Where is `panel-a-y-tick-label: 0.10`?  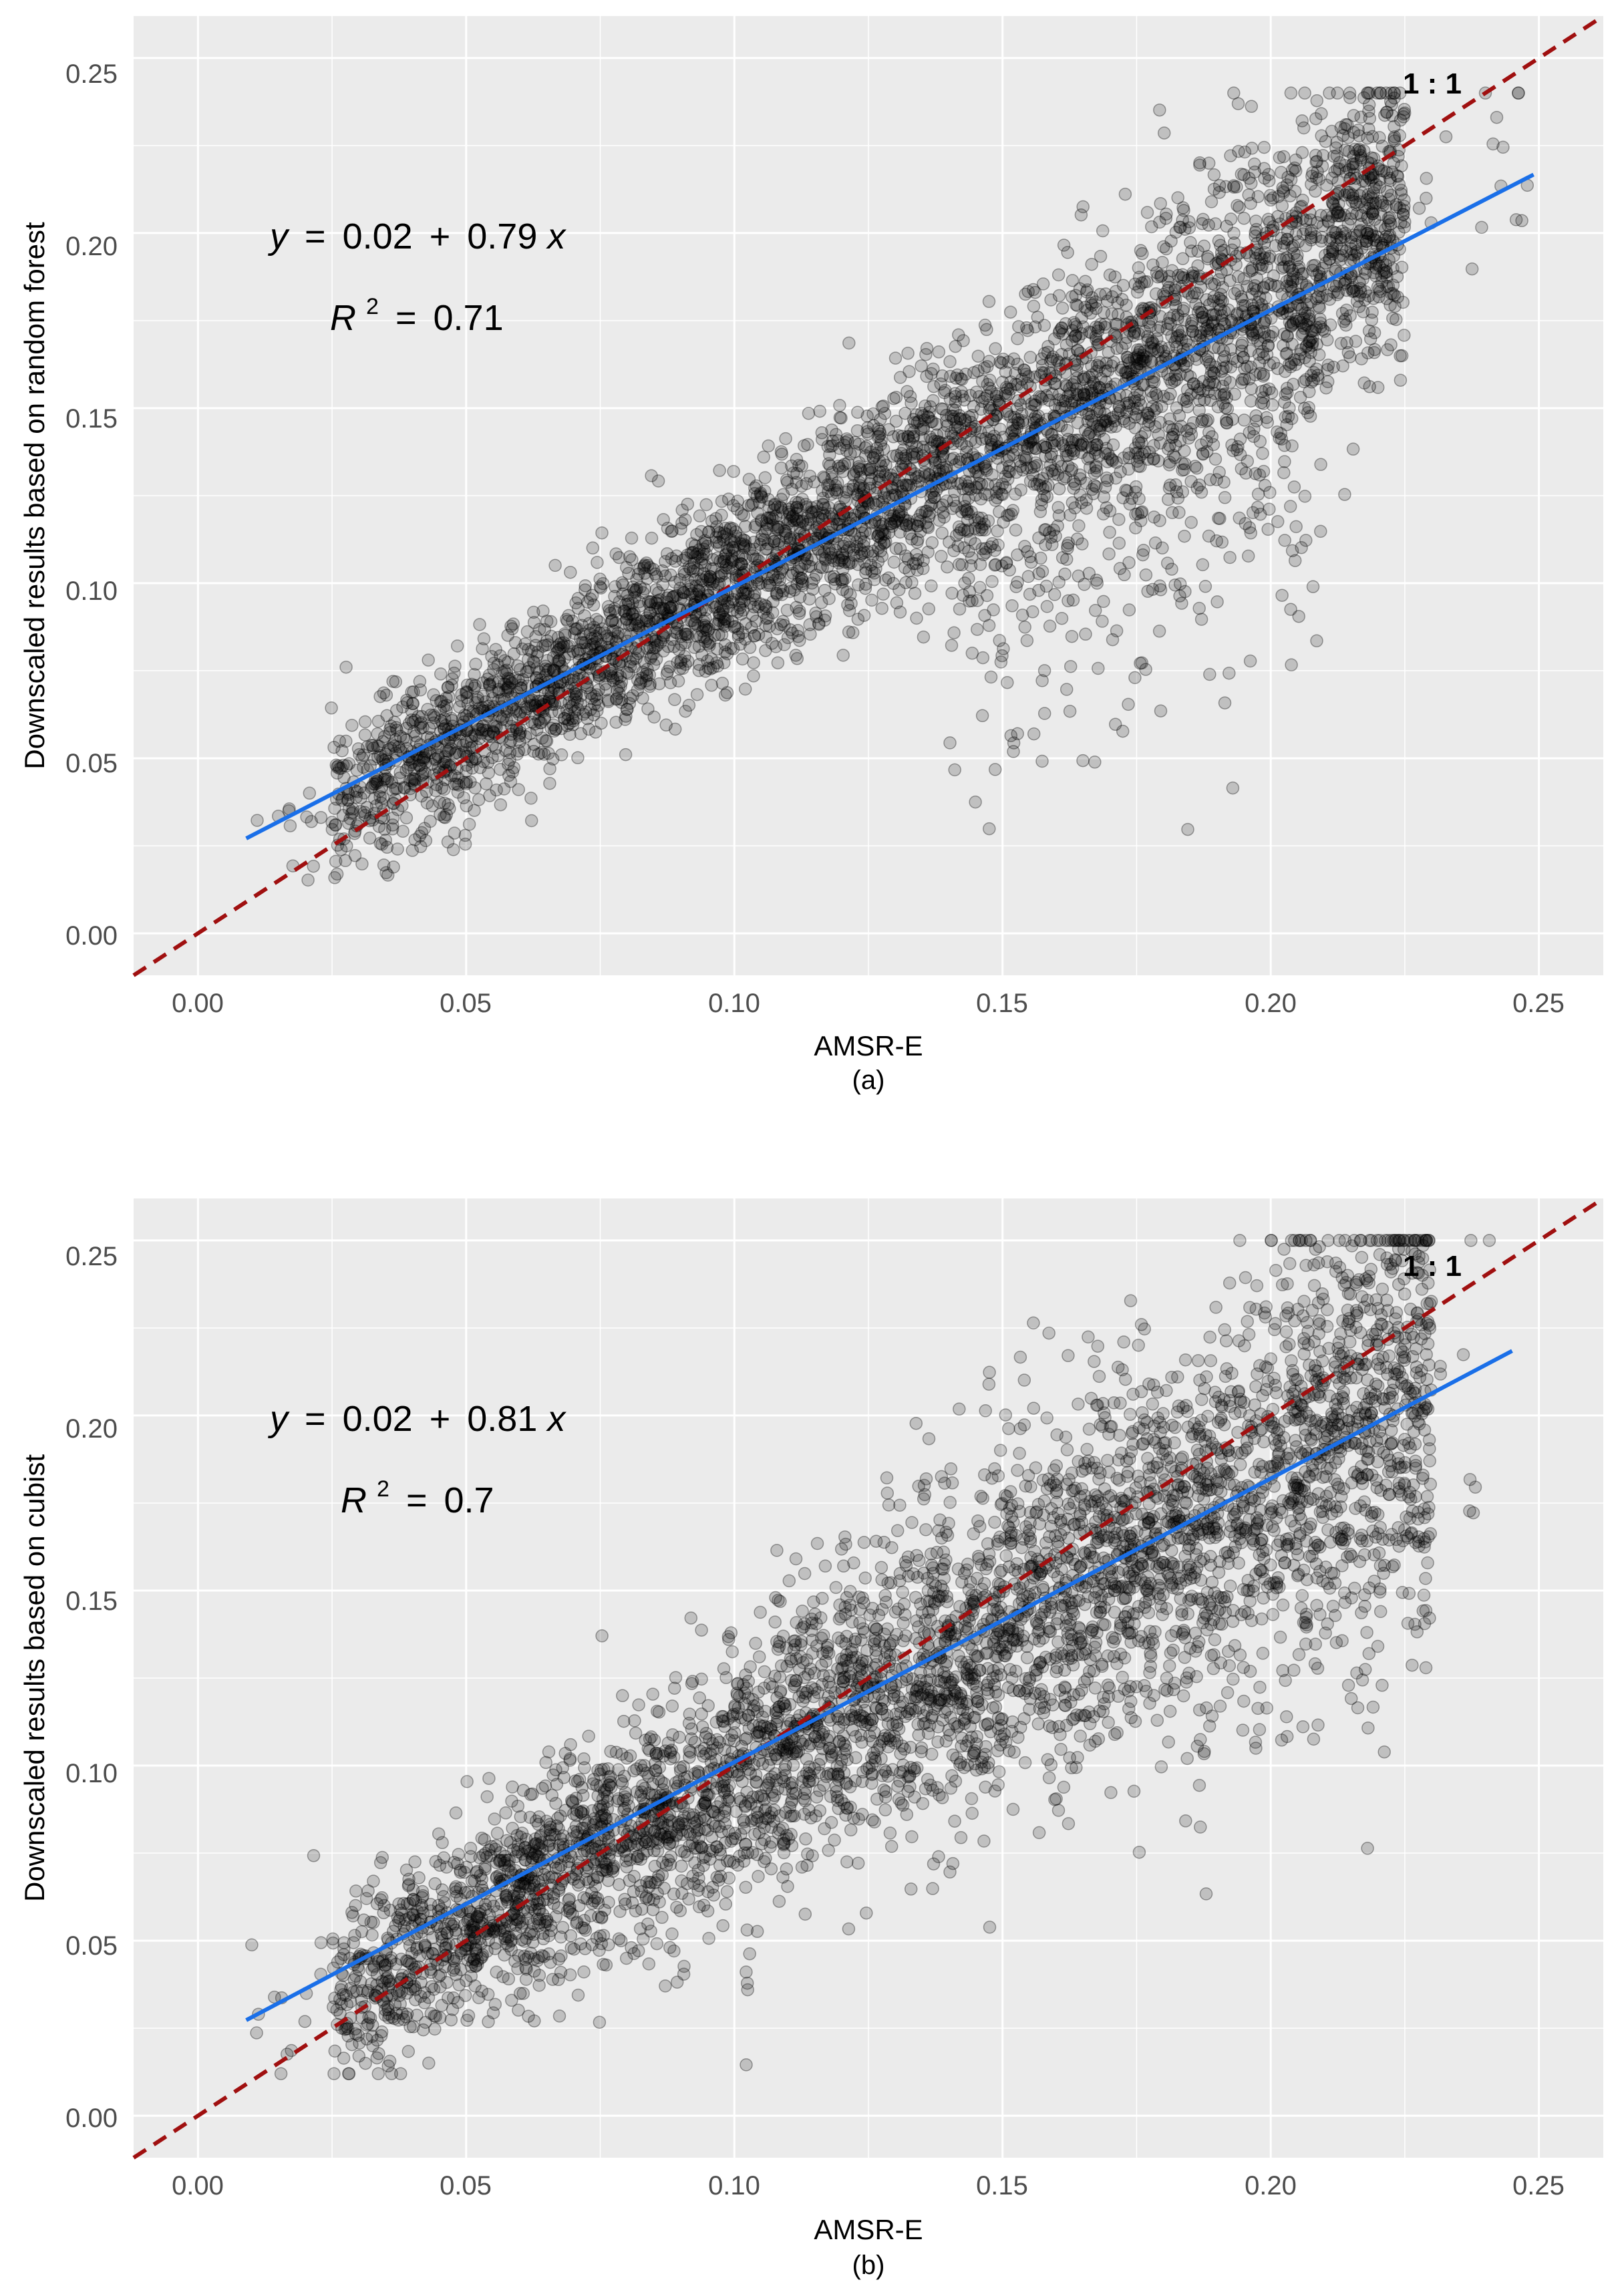 panel-a-y-tick-label: 0.10 is located at coordinates (91, 591).